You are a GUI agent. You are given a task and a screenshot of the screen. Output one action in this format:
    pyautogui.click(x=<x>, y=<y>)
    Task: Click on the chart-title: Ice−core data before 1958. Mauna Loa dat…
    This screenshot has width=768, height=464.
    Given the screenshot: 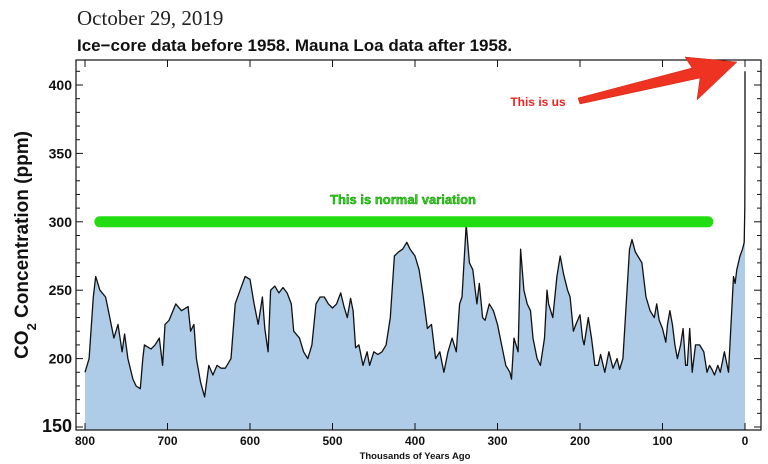 What is the action you would take?
    pyautogui.click(x=295, y=45)
    